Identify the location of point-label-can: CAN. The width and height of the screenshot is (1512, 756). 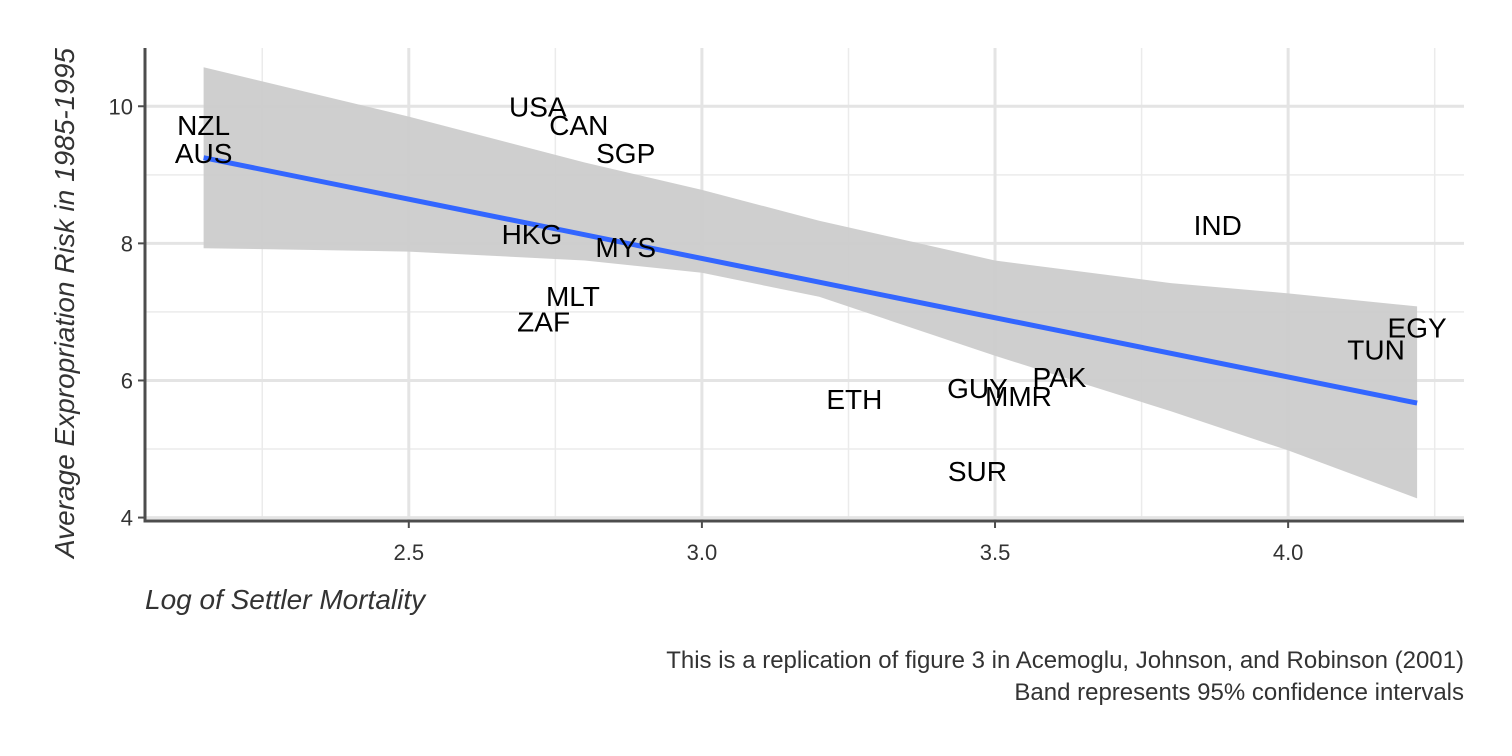
(578, 125).